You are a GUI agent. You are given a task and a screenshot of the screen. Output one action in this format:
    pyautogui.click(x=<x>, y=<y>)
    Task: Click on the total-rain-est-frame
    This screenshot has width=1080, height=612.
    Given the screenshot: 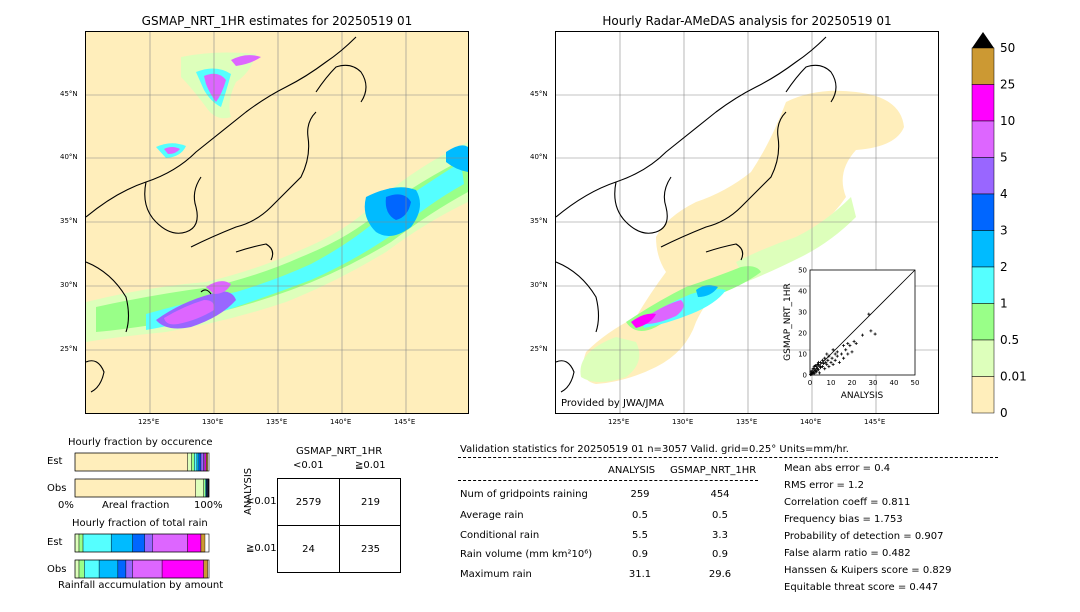 What is the action you would take?
    pyautogui.click(x=142, y=543)
    